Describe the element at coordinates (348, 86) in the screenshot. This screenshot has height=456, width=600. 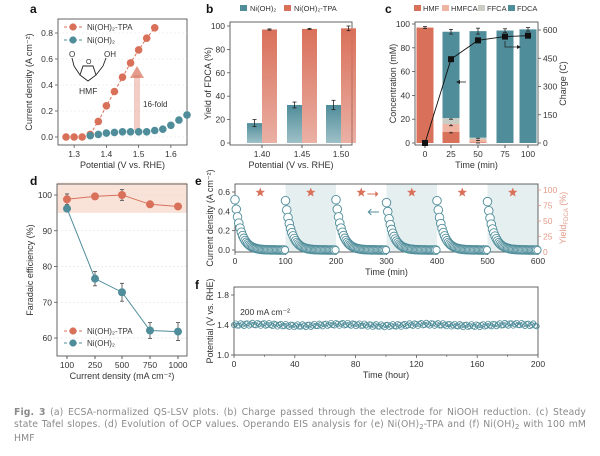
I see `tpa-bar` at that location.